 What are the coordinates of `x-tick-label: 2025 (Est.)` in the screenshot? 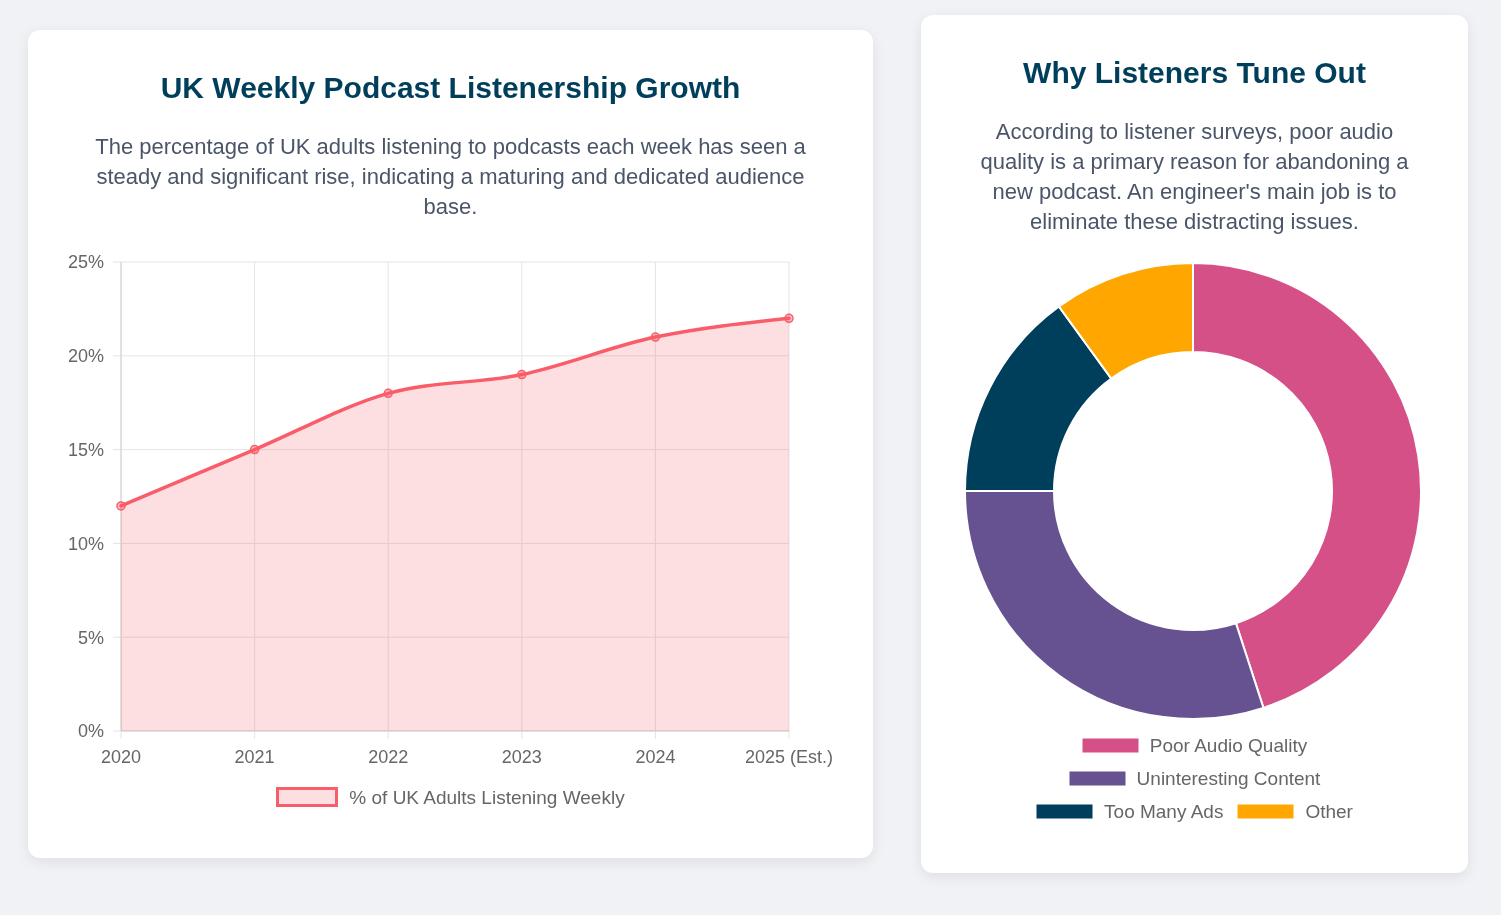 It's located at (789, 757).